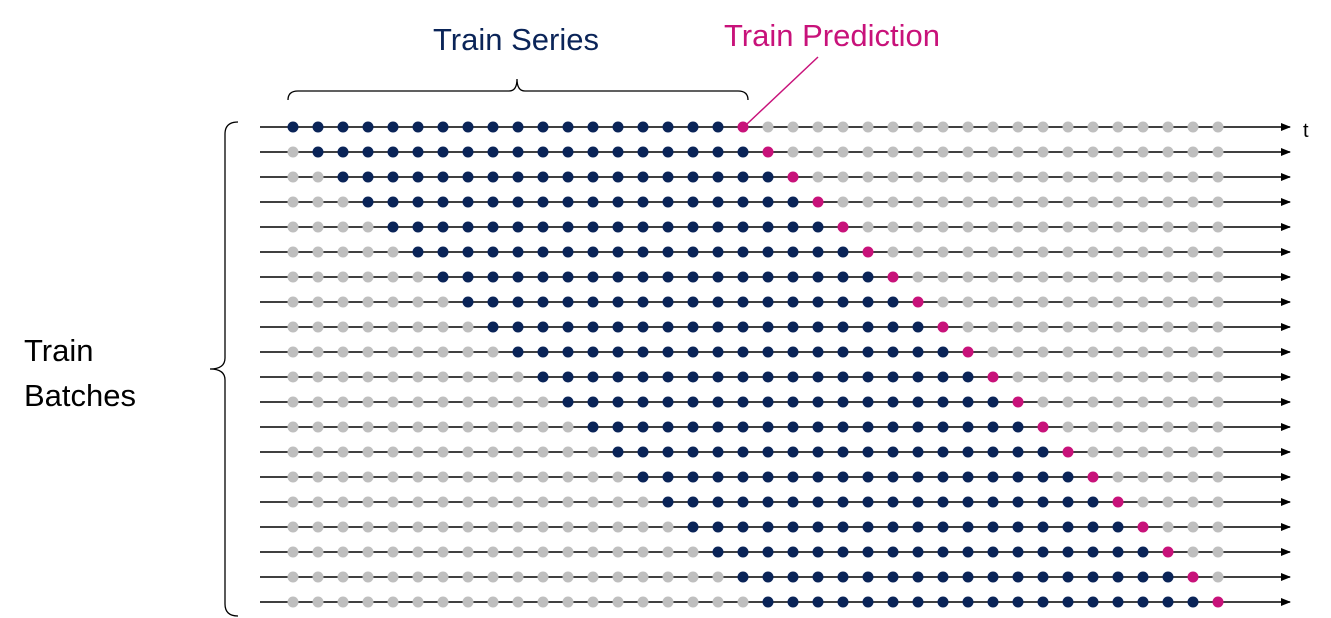 The image size is (1331, 618). What do you see at coordinates (782, 90) in the screenshot?
I see `train-prediction-pointer` at bounding box center [782, 90].